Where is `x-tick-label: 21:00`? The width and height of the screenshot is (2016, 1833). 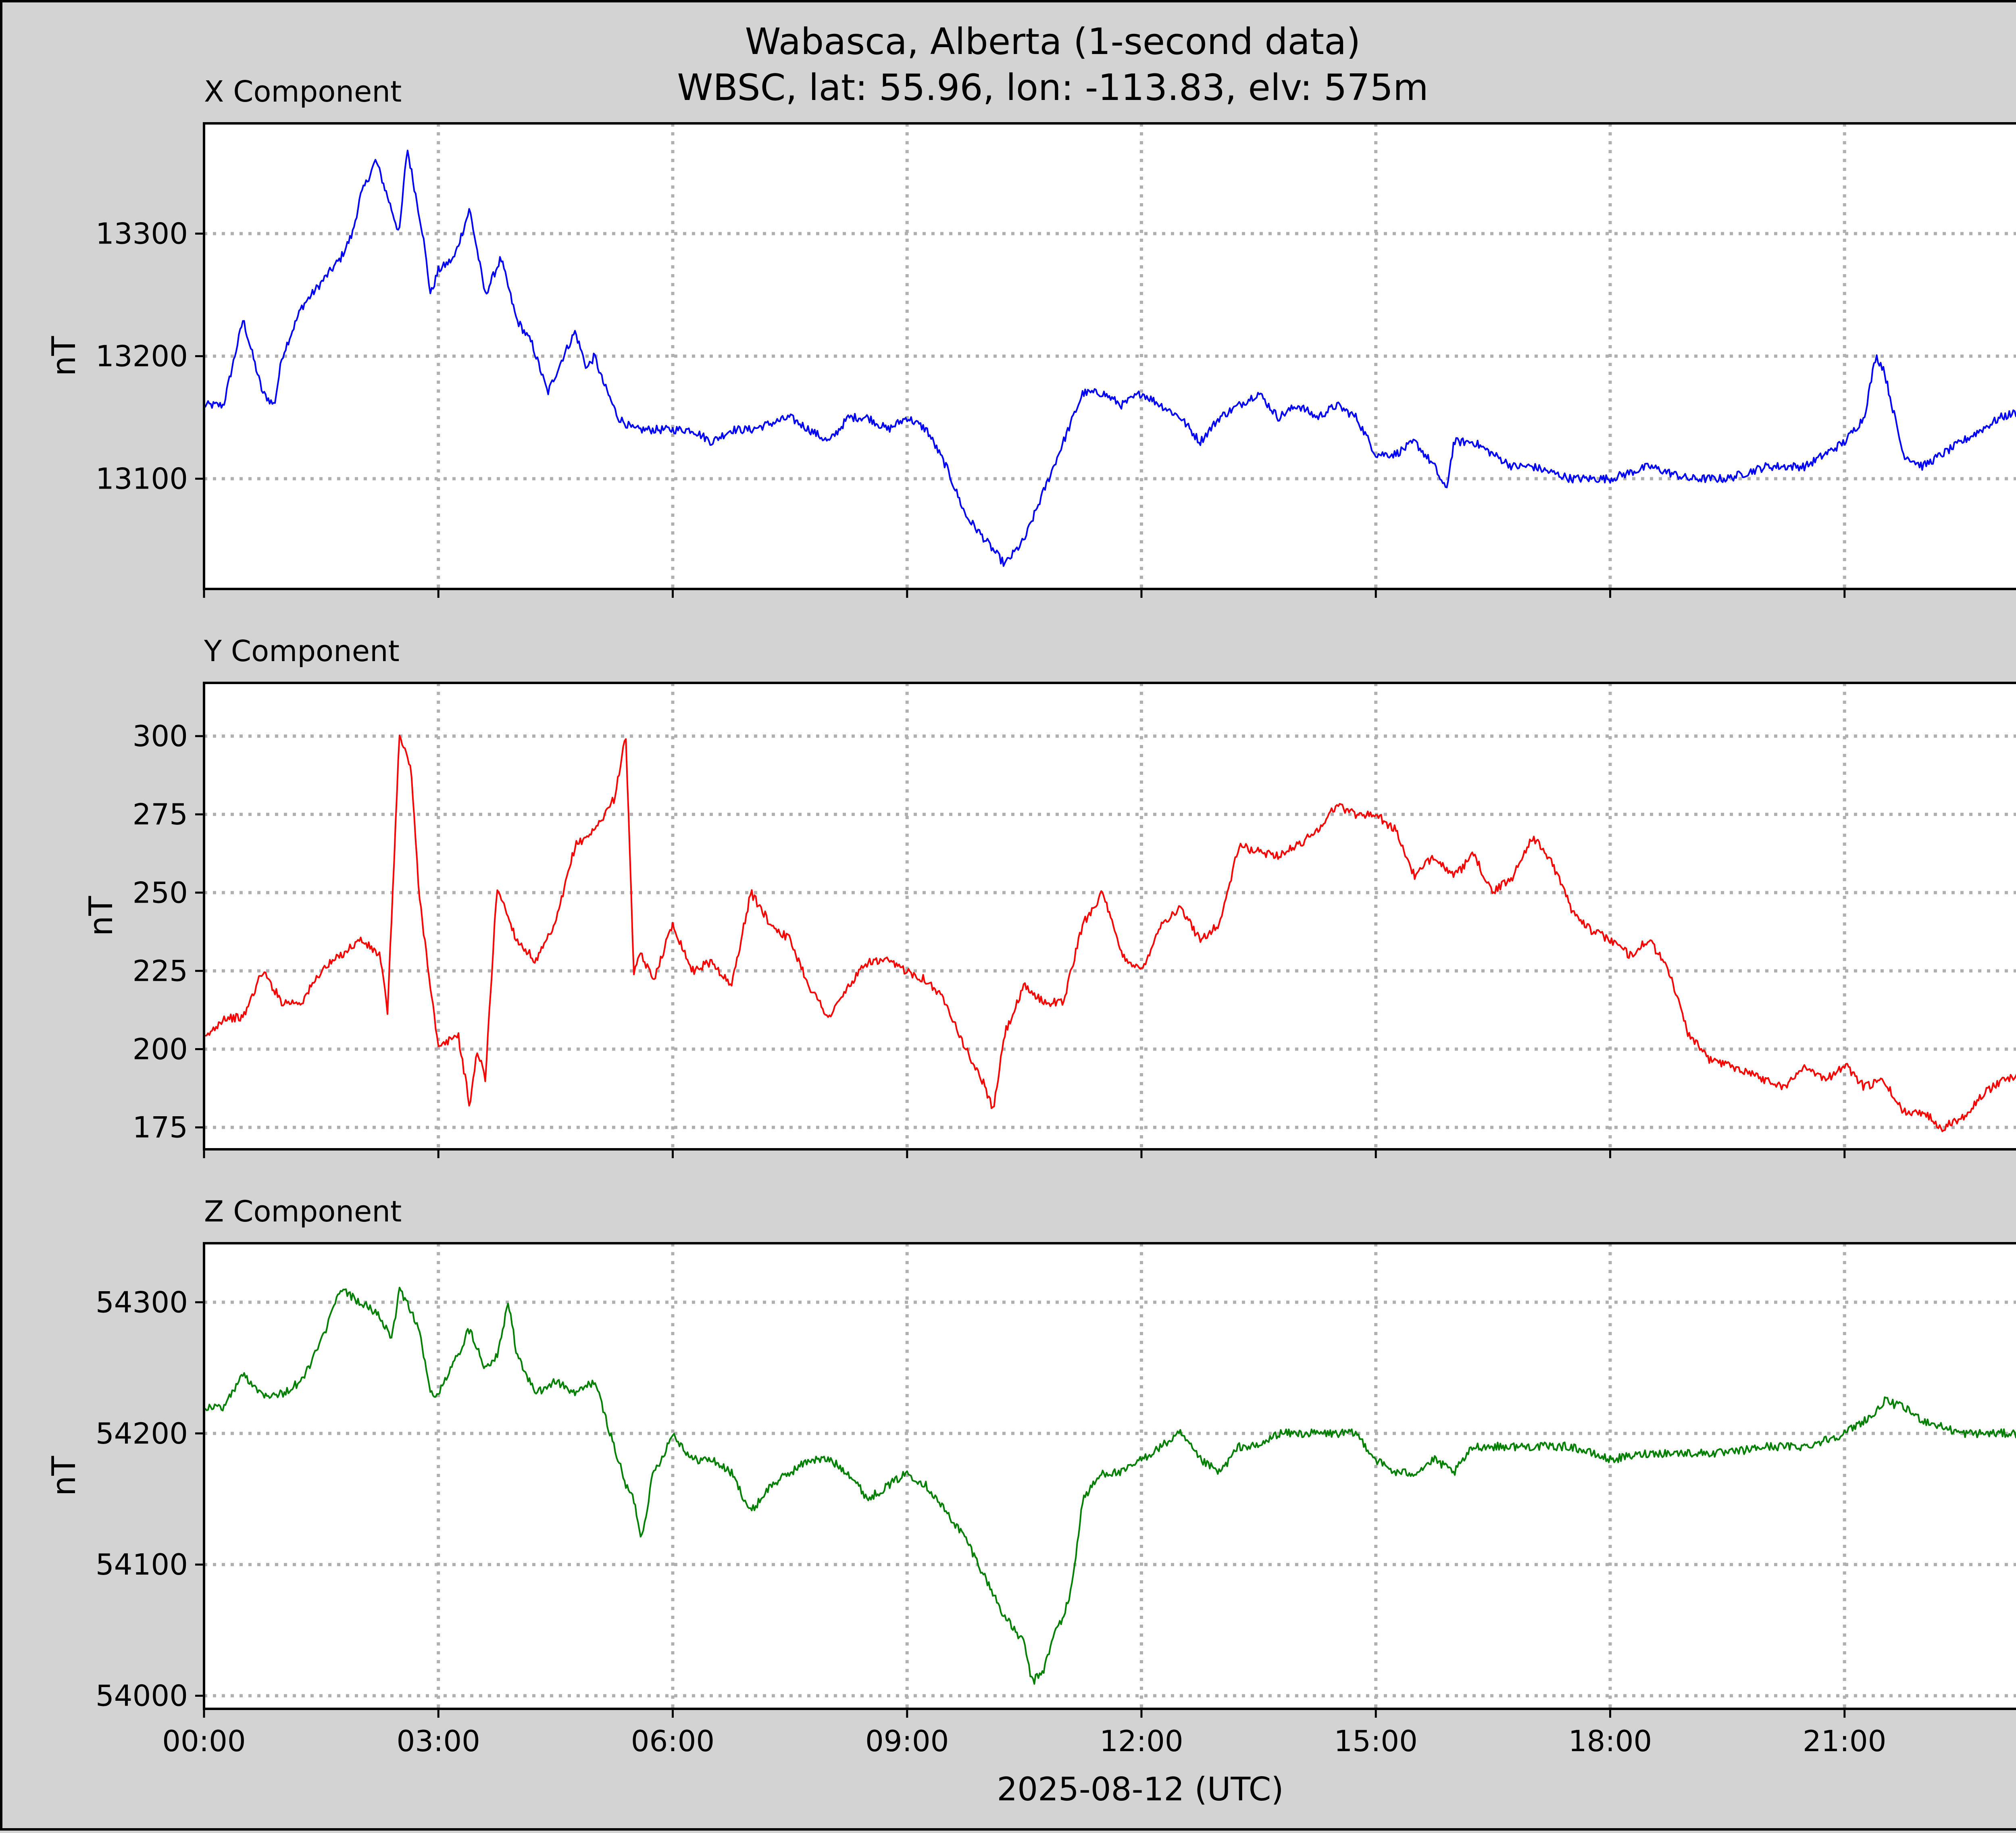 x-tick-label: 21:00 is located at coordinates (1845, 1741).